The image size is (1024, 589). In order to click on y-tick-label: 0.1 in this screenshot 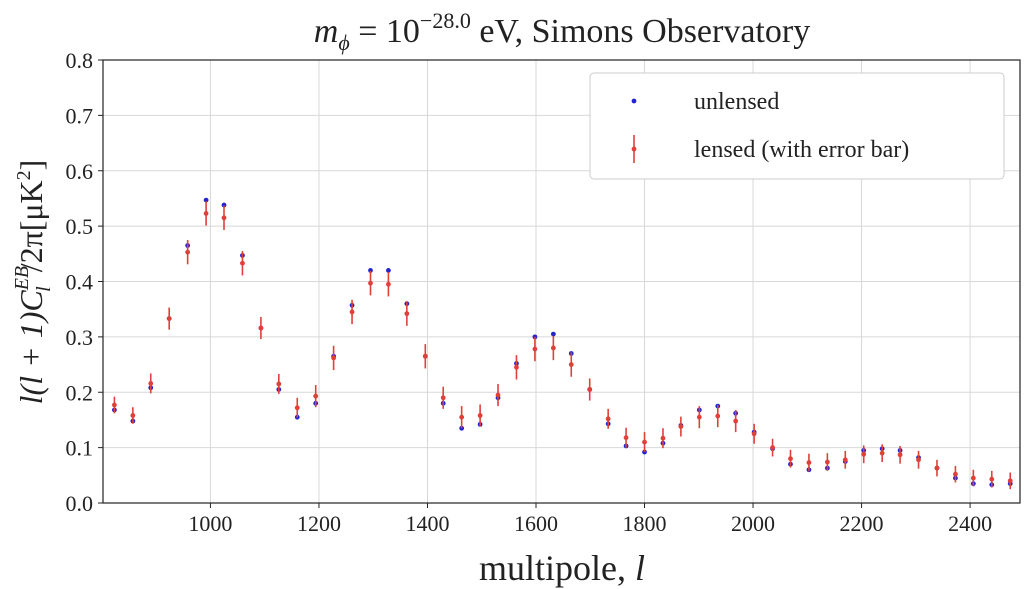, I will do `click(80, 448)`.